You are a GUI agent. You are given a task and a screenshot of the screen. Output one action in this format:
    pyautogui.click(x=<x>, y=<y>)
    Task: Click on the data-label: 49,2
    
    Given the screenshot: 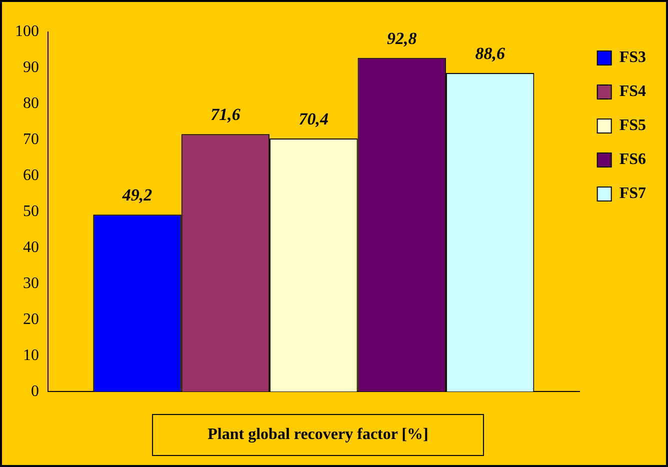 What is the action you would take?
    pyautogui.click(x=137, y=195)
    